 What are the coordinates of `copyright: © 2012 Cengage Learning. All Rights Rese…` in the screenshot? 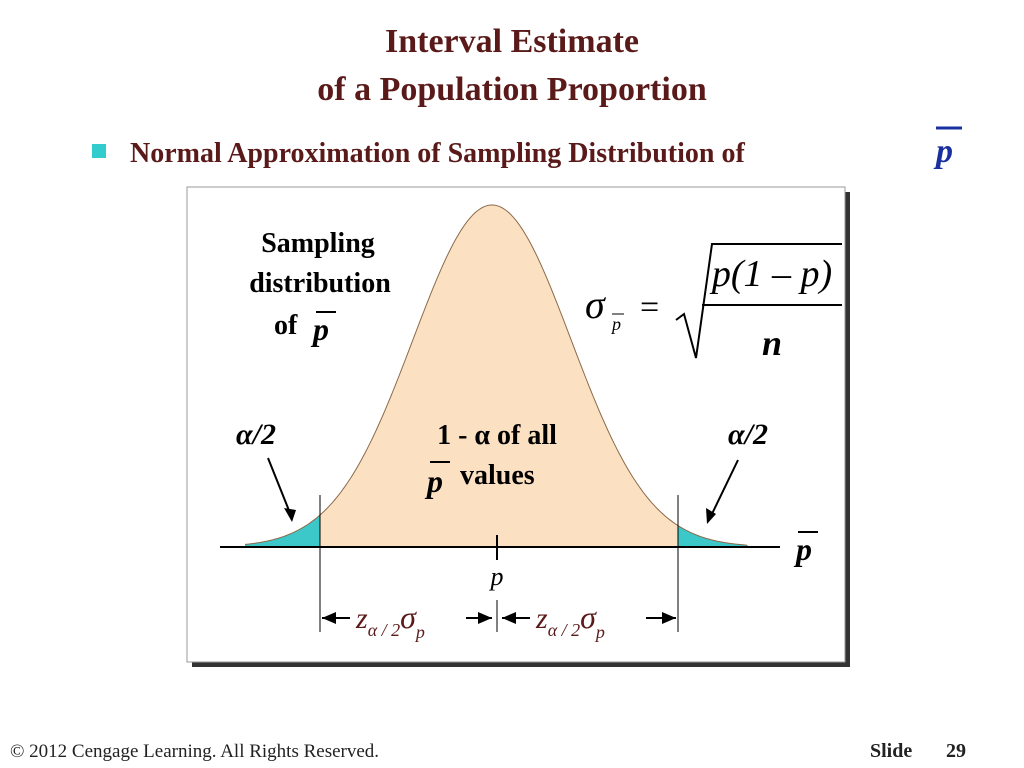 It's located at (194, 751).